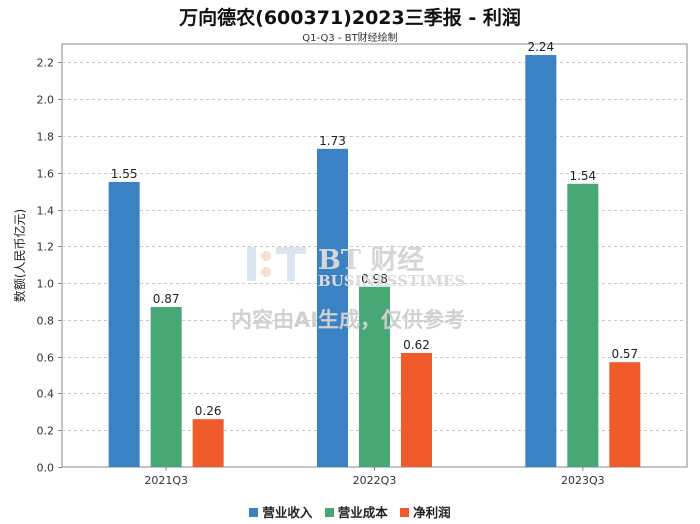  Describe the element at coordinates (624, 354) in the screenshot. I see `data-label: 0.57` at that location.